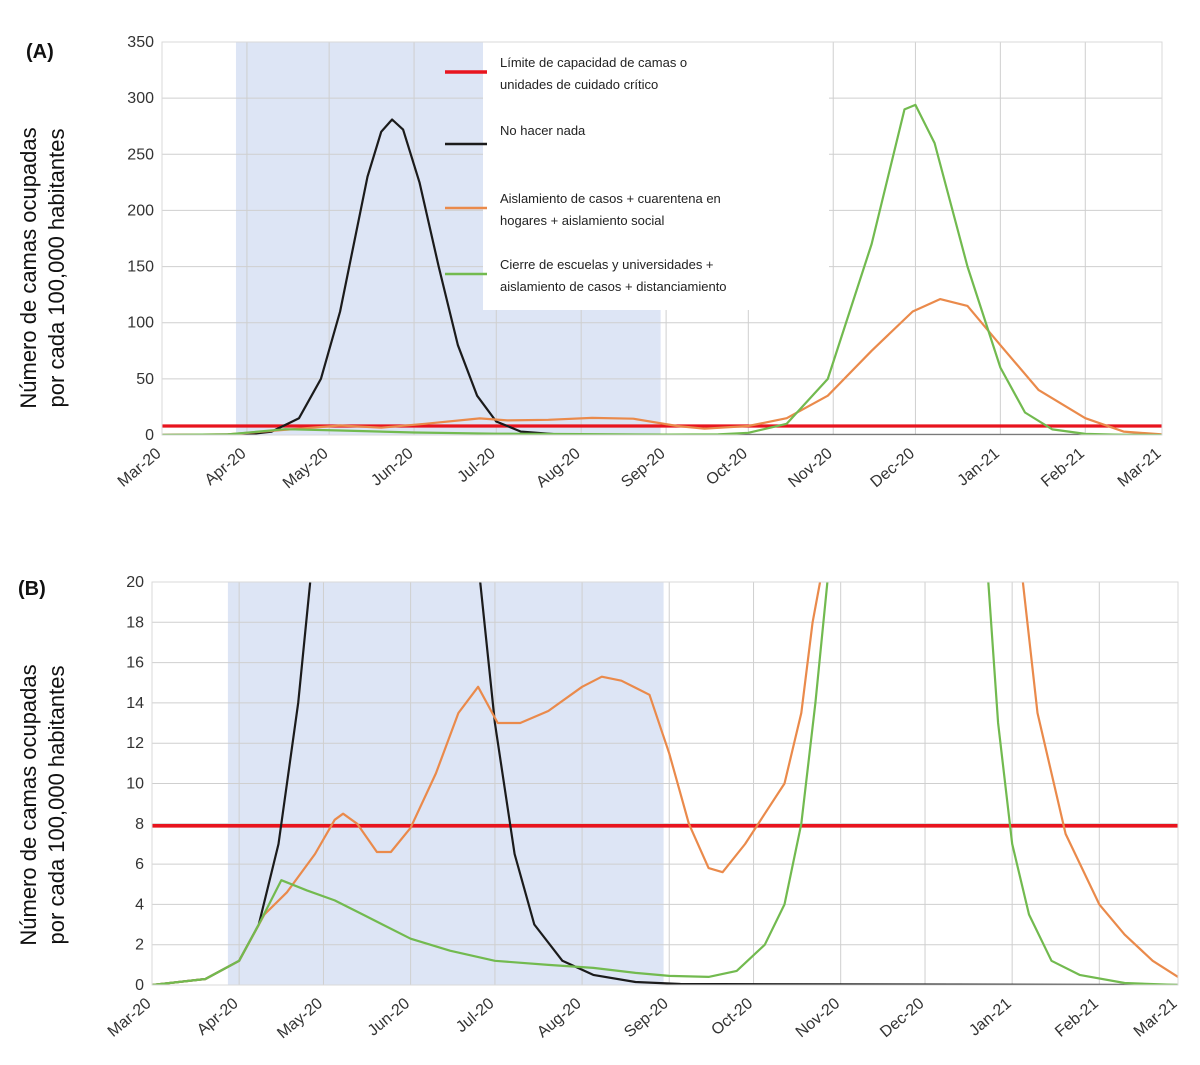  Describe the element at coordinates (135, 703) in the screenshot. I see `y-tick-label: 14` at that location.